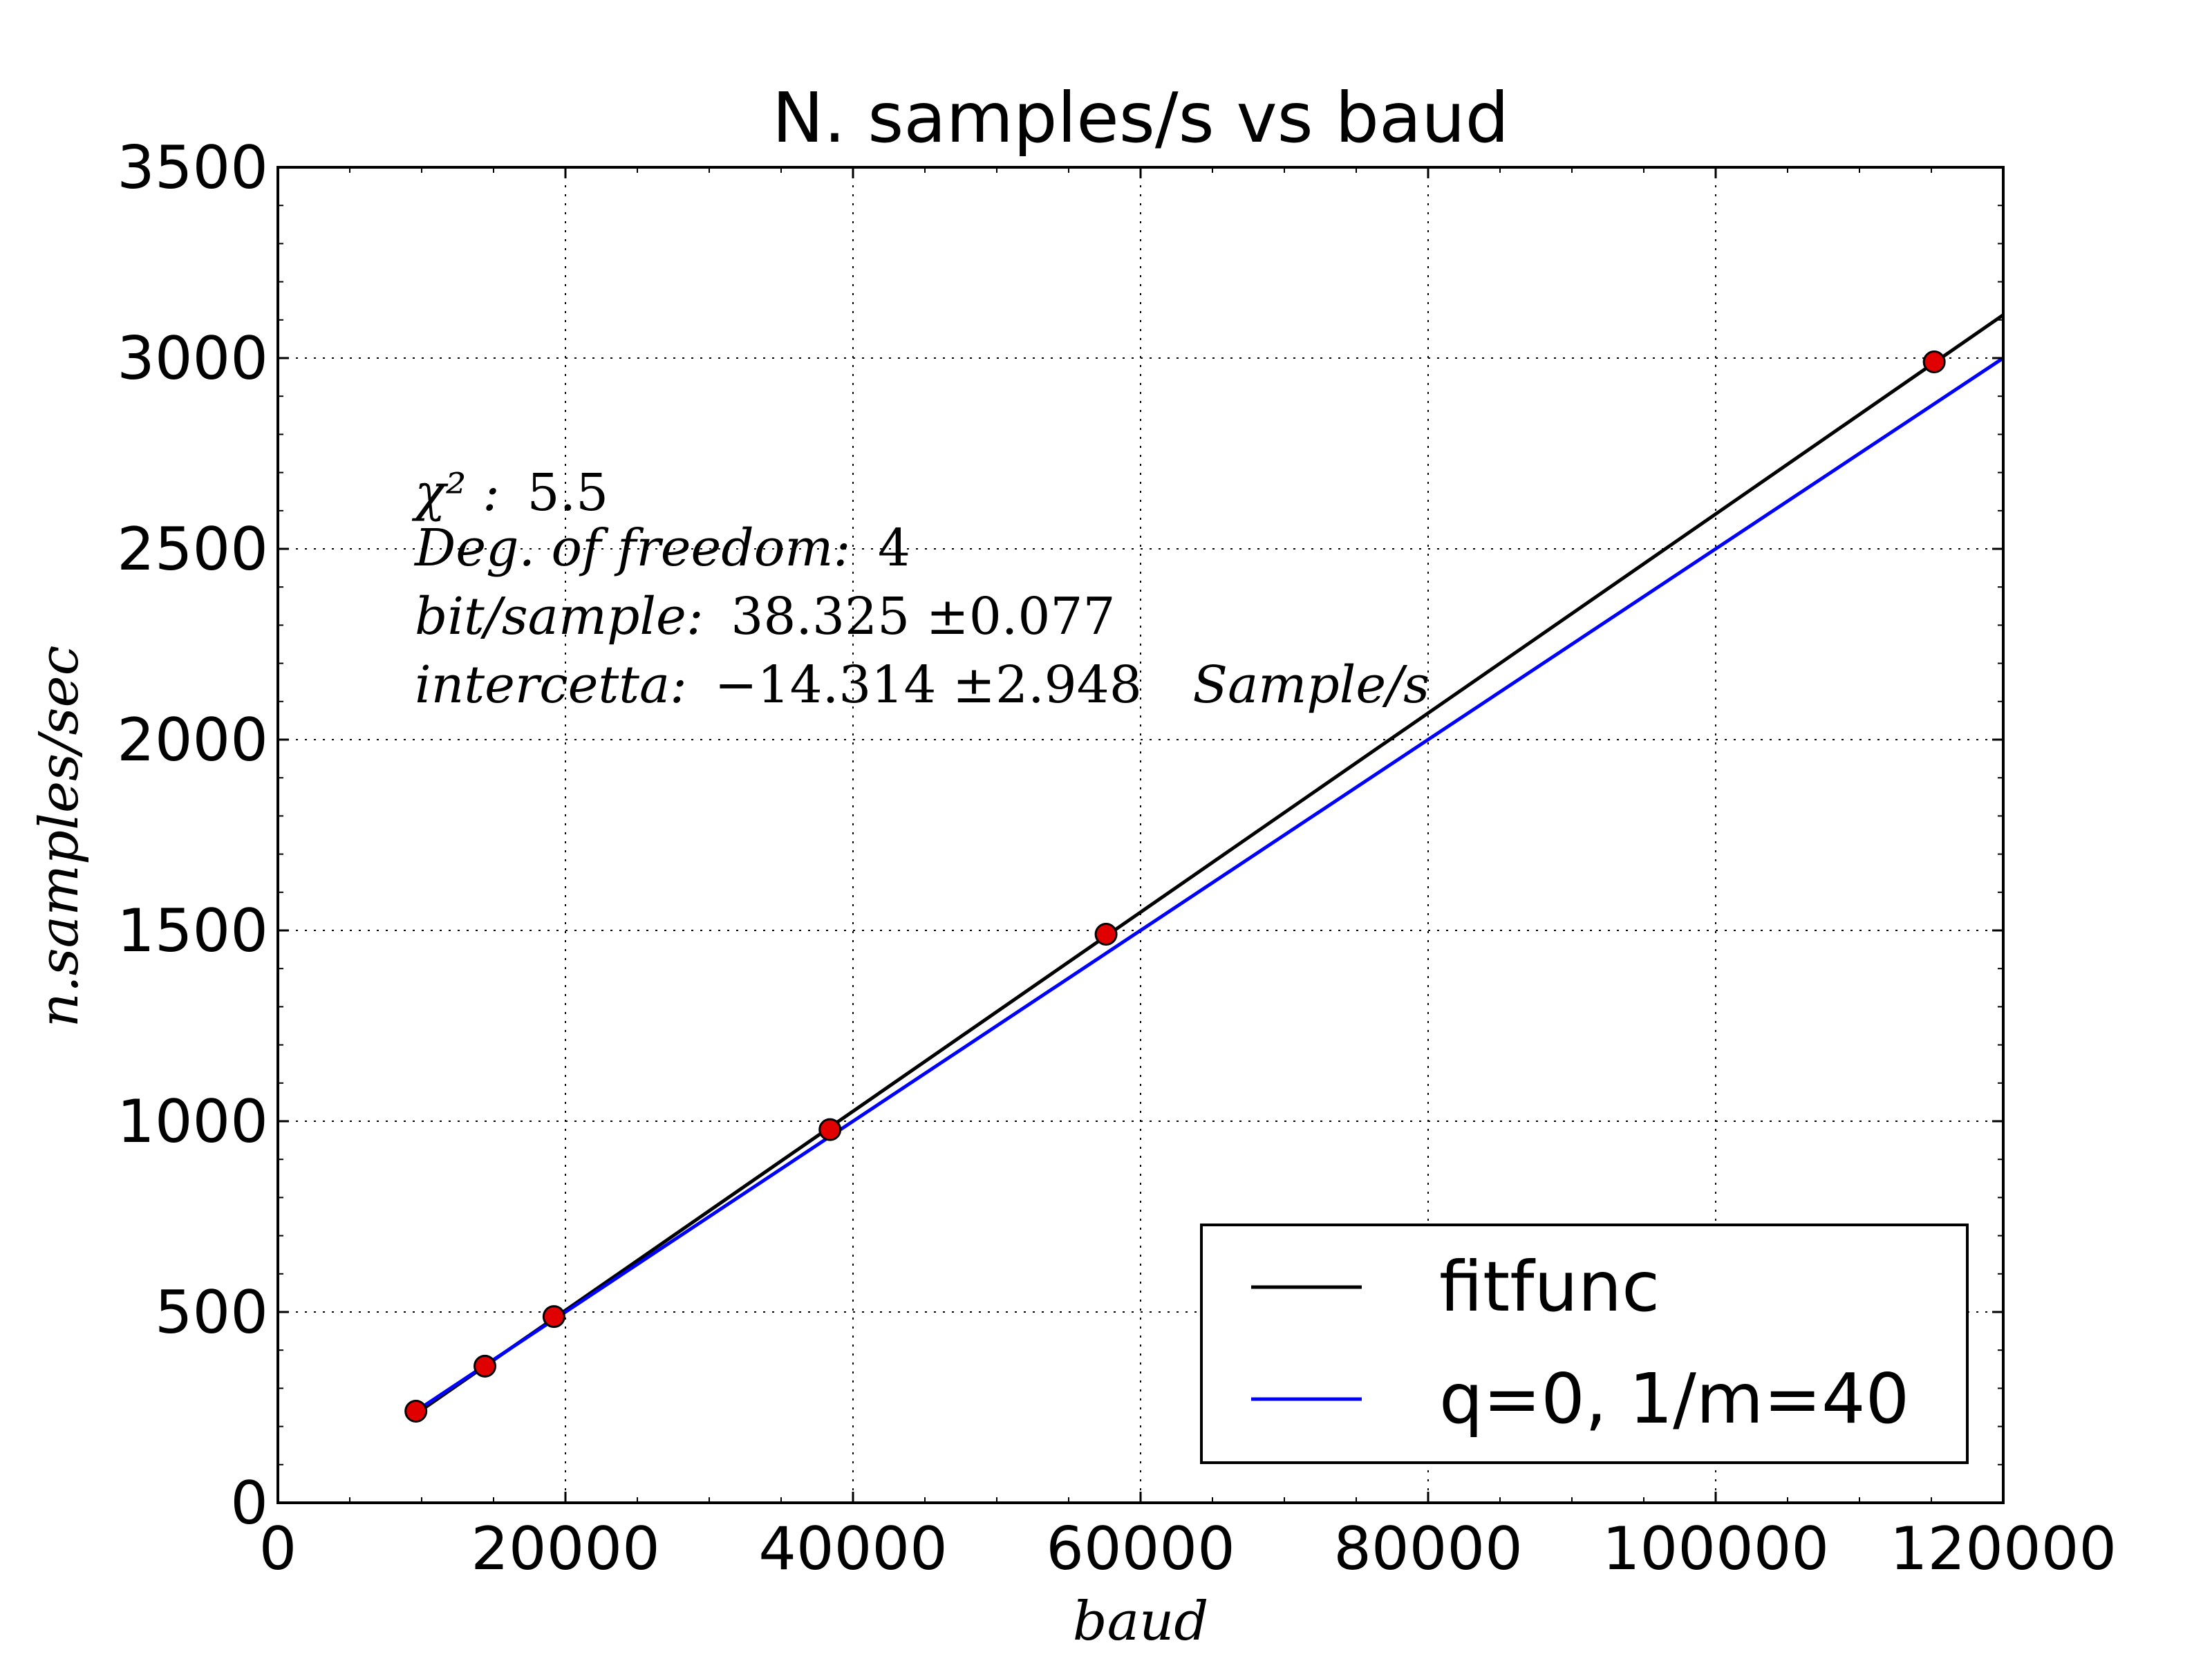  I want to click on annotation-bit-per-sample: bit/sample: 38.325 ±0.077, so click(765, 616).